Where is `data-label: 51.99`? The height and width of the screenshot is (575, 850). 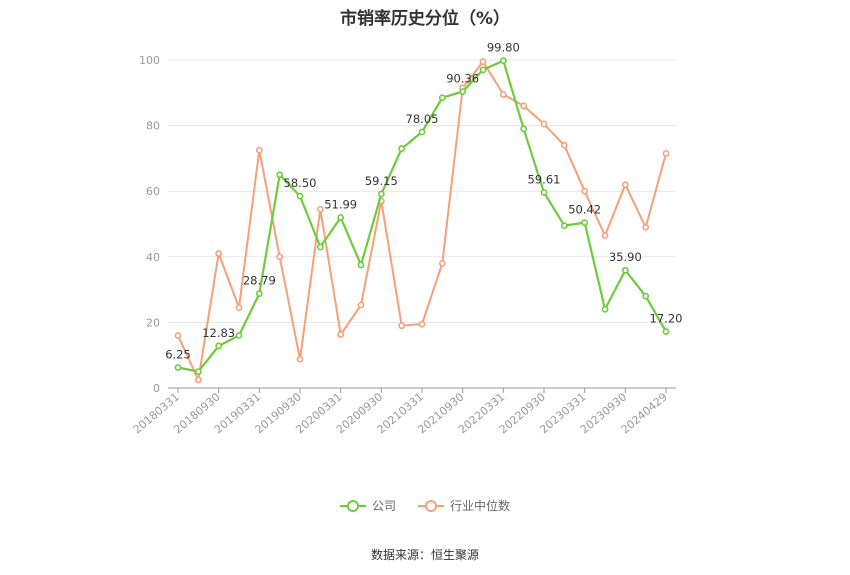
data-label: 51.99 is located at coordinates (340, 204).